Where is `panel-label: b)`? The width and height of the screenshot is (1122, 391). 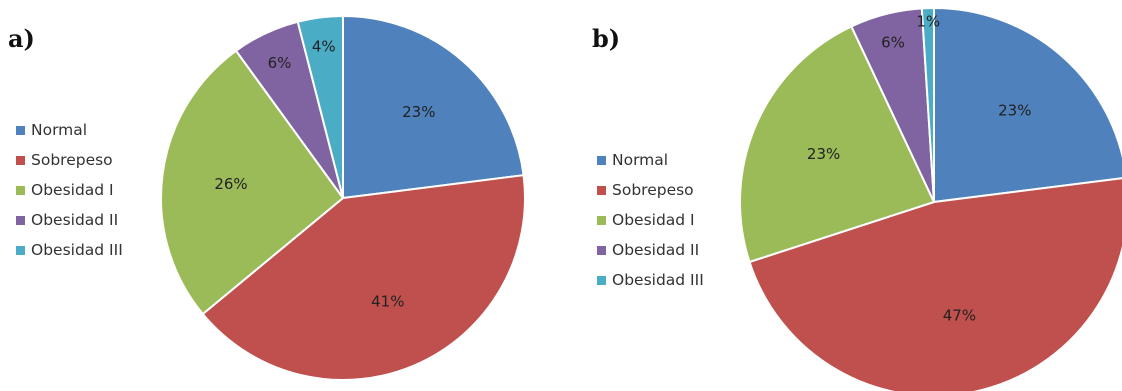
panel-label: b) is located at coordinates (606, 38).